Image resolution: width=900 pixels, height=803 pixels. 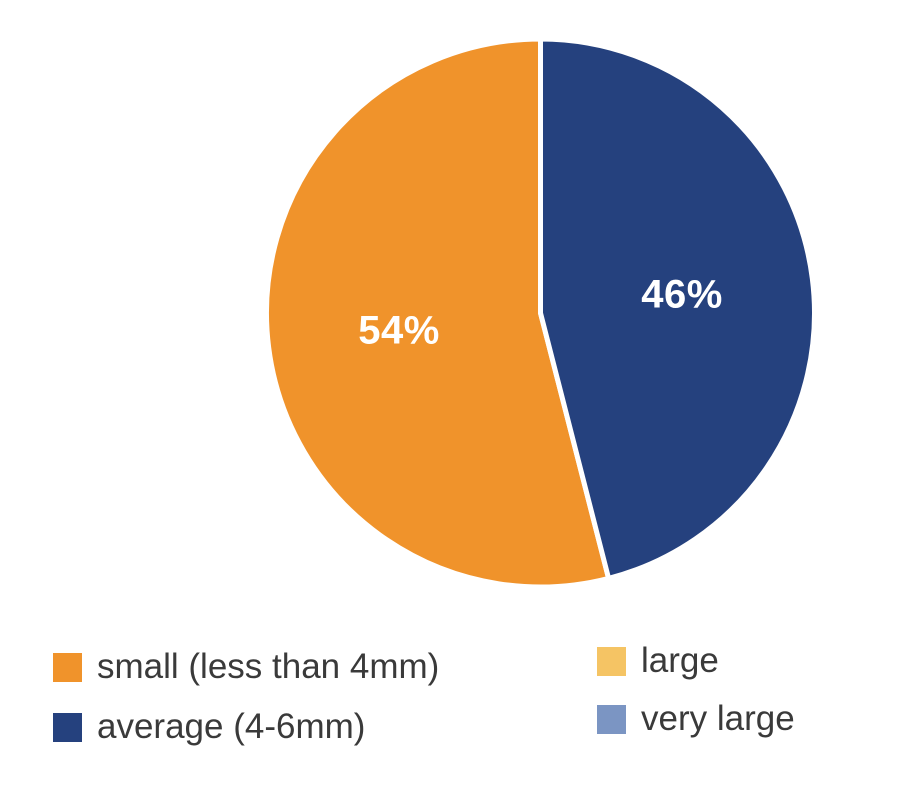 I want to click on legend-item-large: large, so click(x=696, y=660).